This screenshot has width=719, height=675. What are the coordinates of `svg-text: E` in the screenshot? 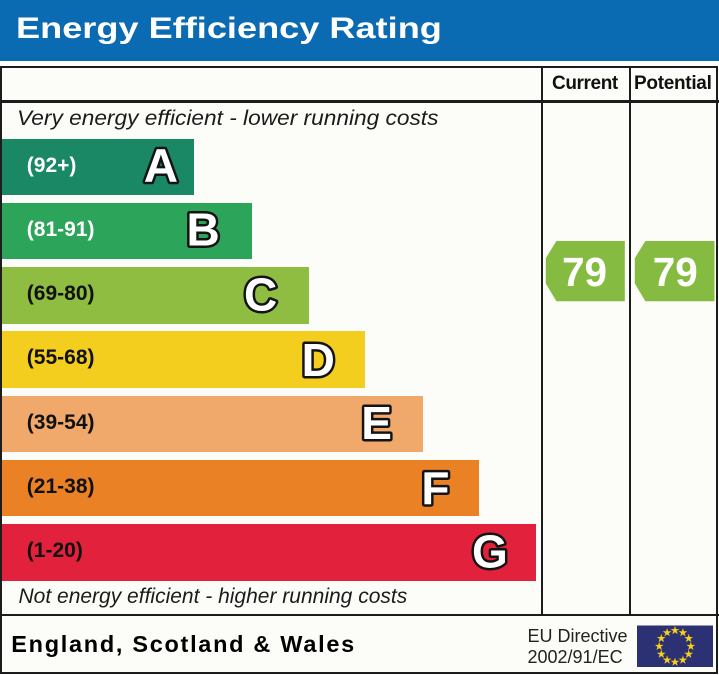 It's located at (376, 423).